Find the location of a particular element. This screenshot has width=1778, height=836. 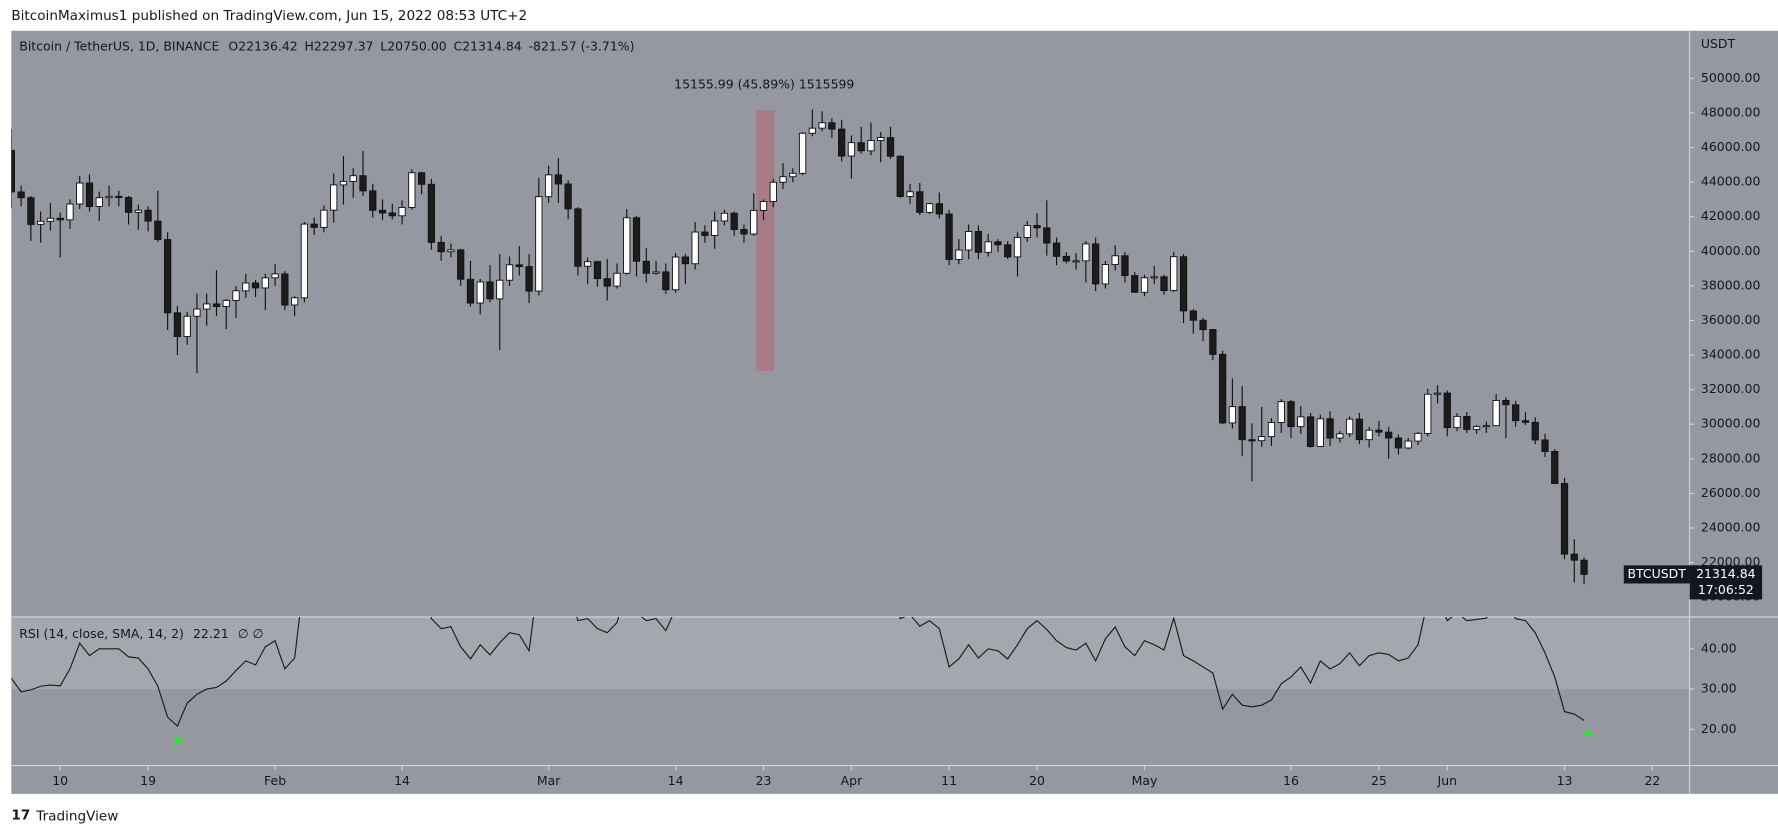

y-tick-label: 24000.00 is located at coordinates (1731, 526).